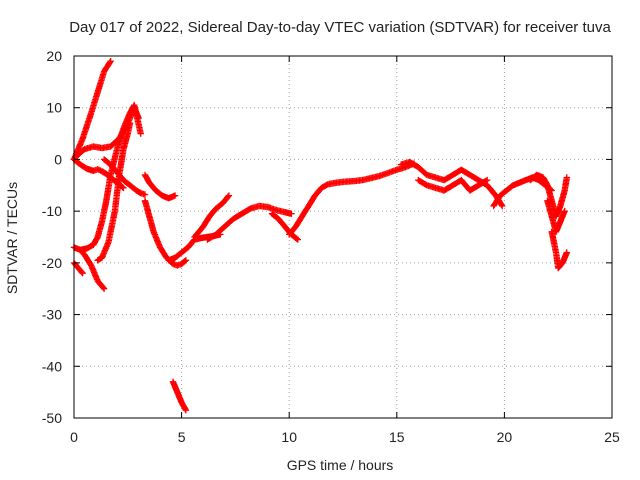 The image size is (640, 480). Describe the element at coordinates (74, 437) in the screenshot. I see `x-tick-label: 0` at that location.